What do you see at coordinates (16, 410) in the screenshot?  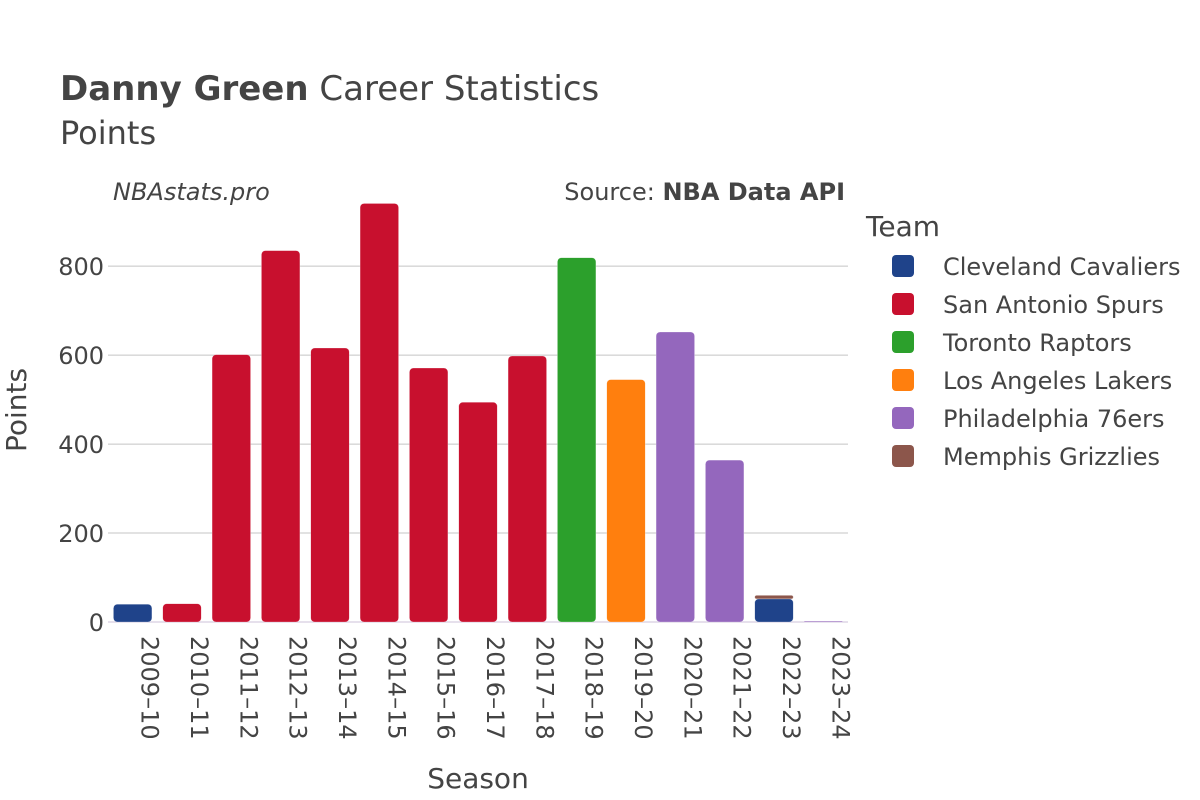 I see `y-axis-title: Points` at bounding box center [16, 410].